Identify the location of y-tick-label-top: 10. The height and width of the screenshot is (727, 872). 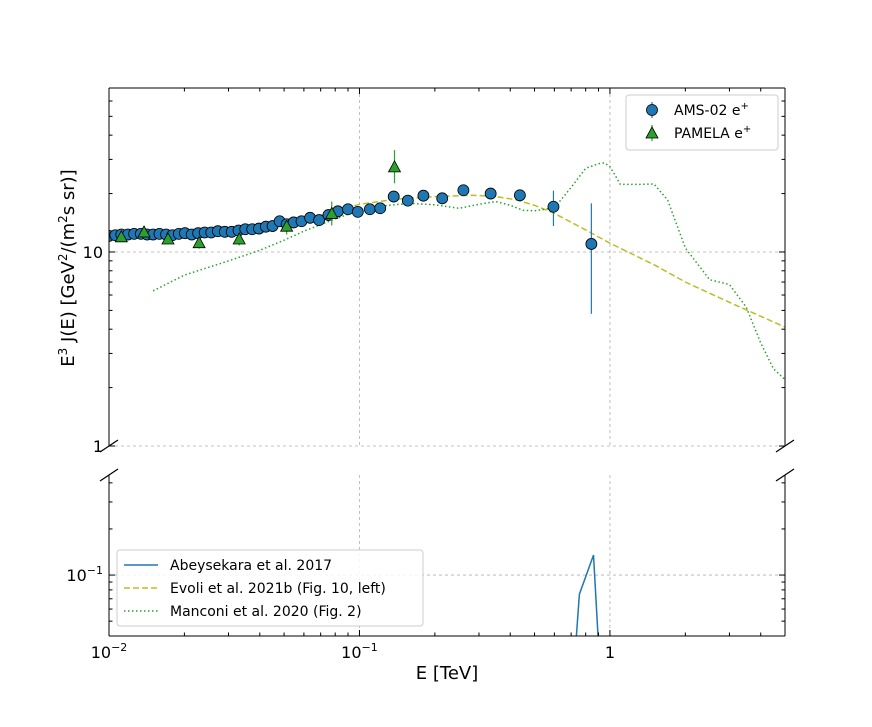
(93, 252).